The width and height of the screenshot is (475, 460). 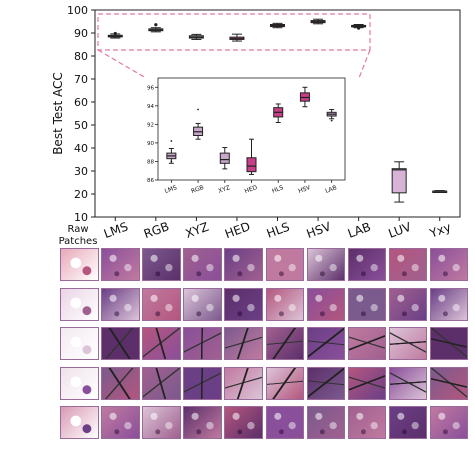 What do you see at coordinates (81, 56) in the screenshot?
I see `y-tick-label: 80` at bounding box center [81, 56].